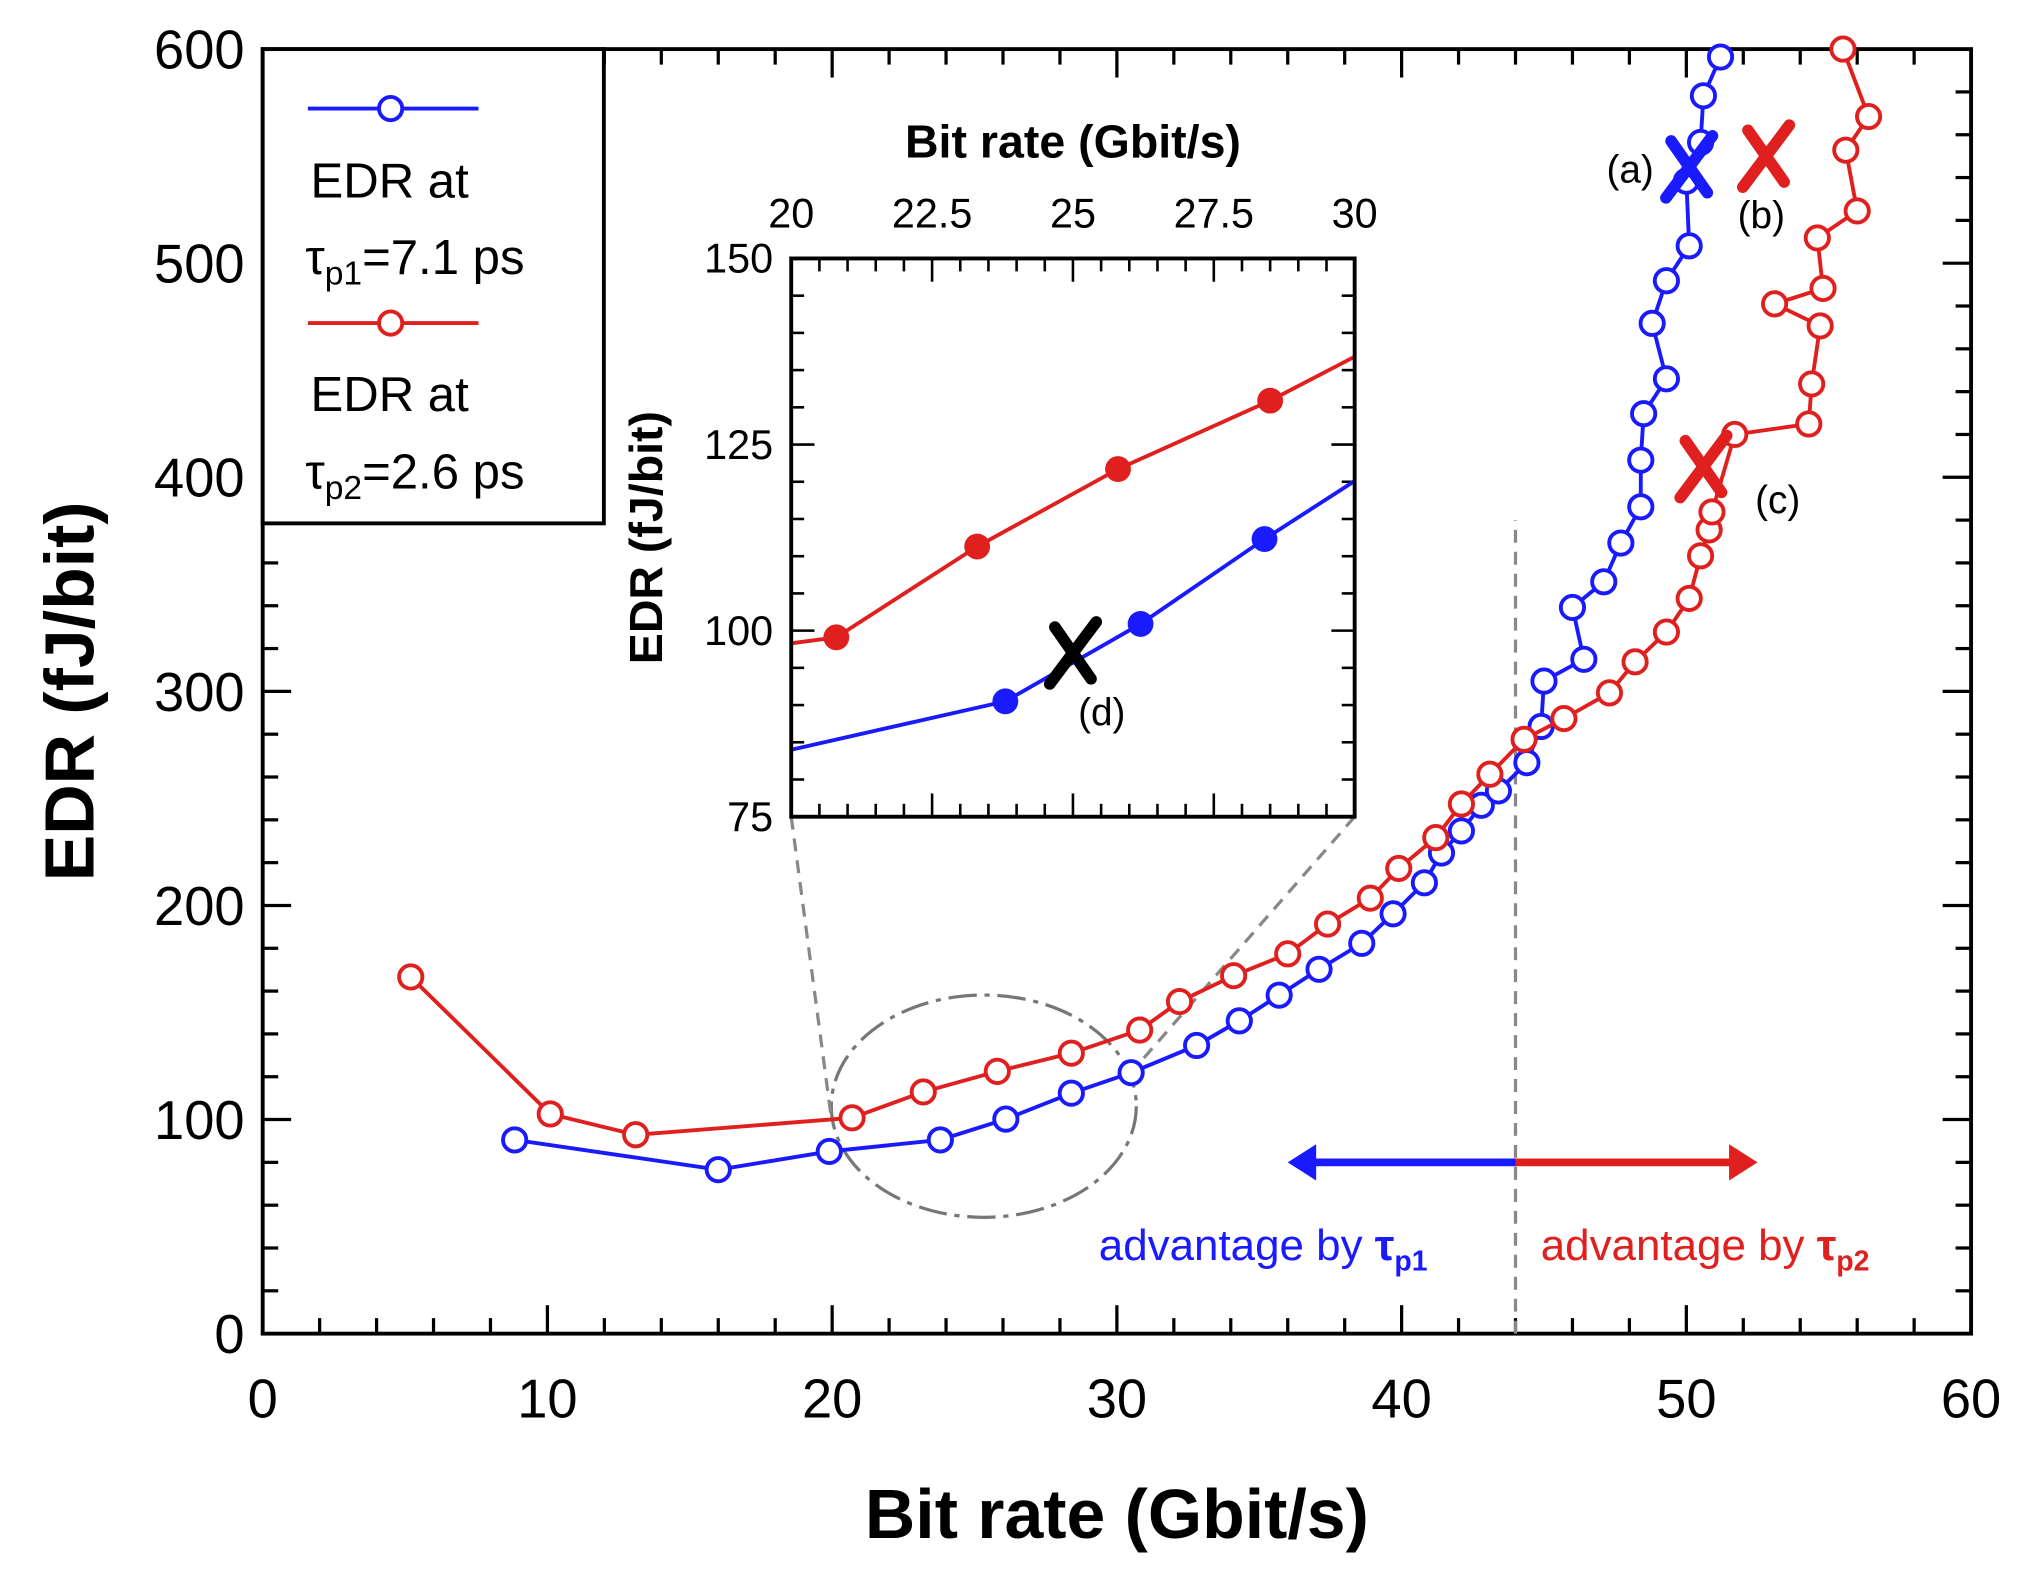  Describe the element at coordinates (389, 182) in the screenshot. I see `legend-label-tp1: EDR at` at that location.